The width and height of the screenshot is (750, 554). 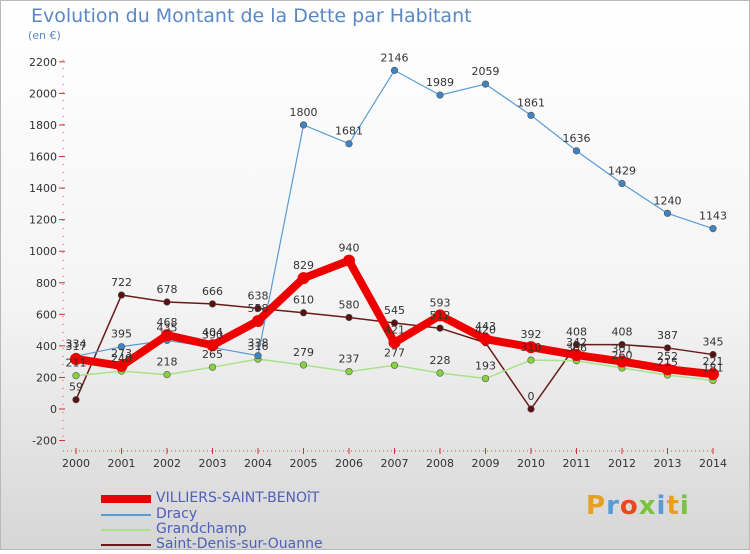 I want to click on brand-letter: i, so click(x=661, y=506).